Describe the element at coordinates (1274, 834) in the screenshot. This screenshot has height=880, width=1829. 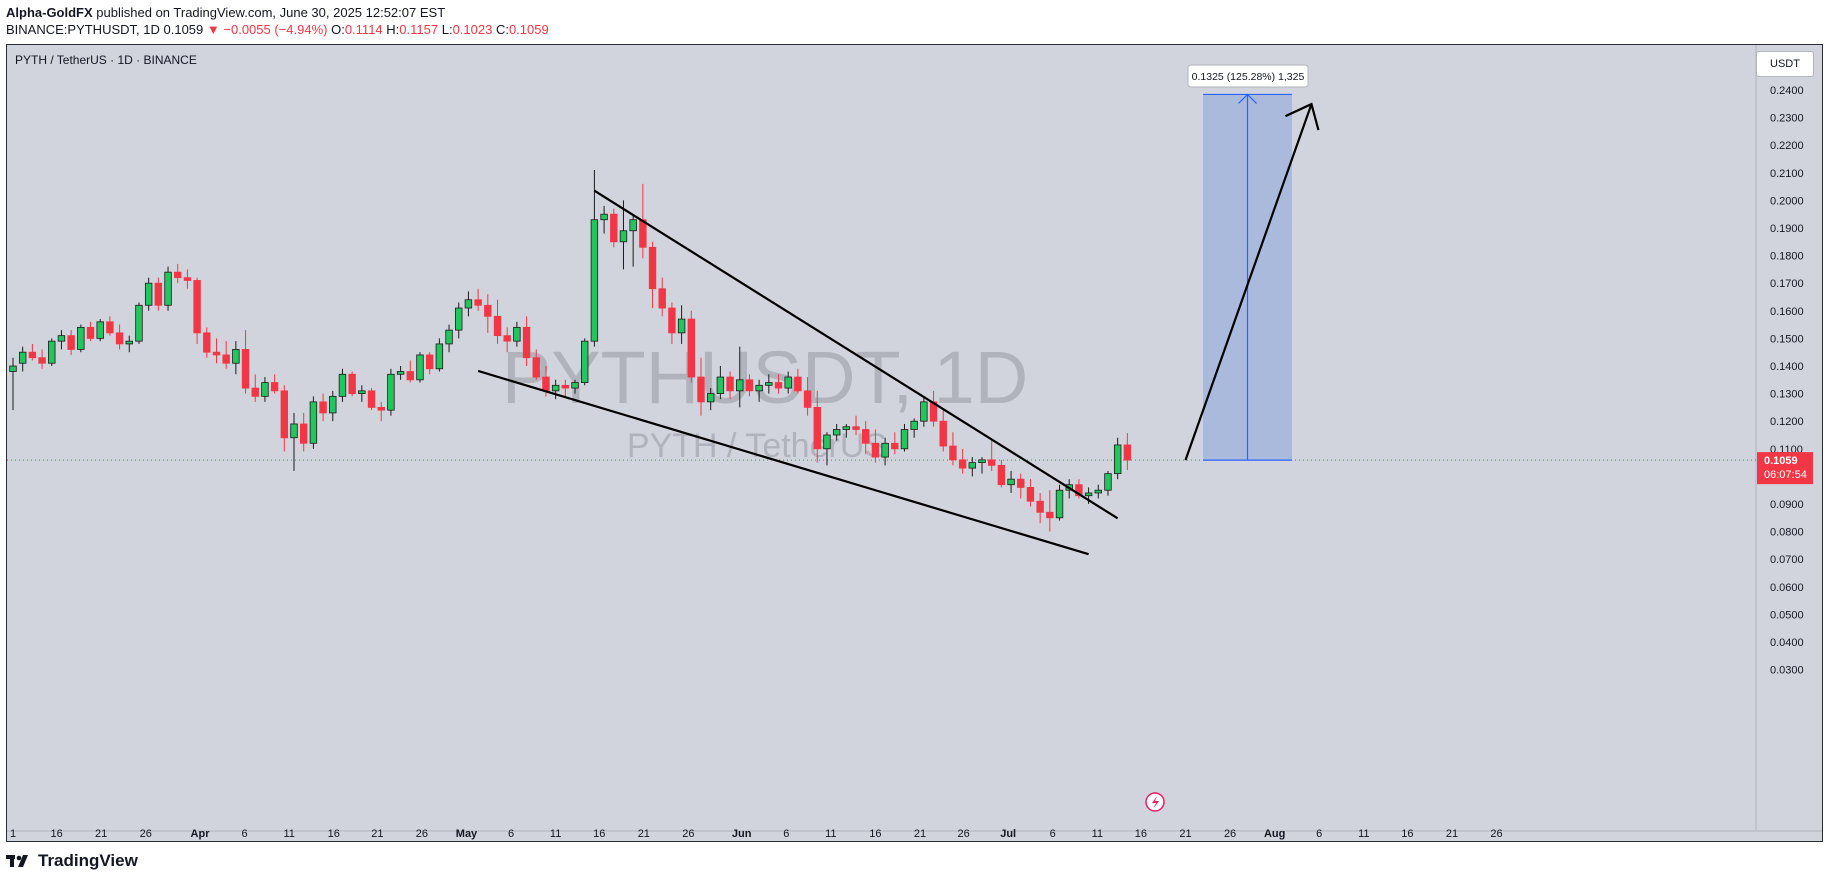
I see `date-tick-label: Aug` at that location.